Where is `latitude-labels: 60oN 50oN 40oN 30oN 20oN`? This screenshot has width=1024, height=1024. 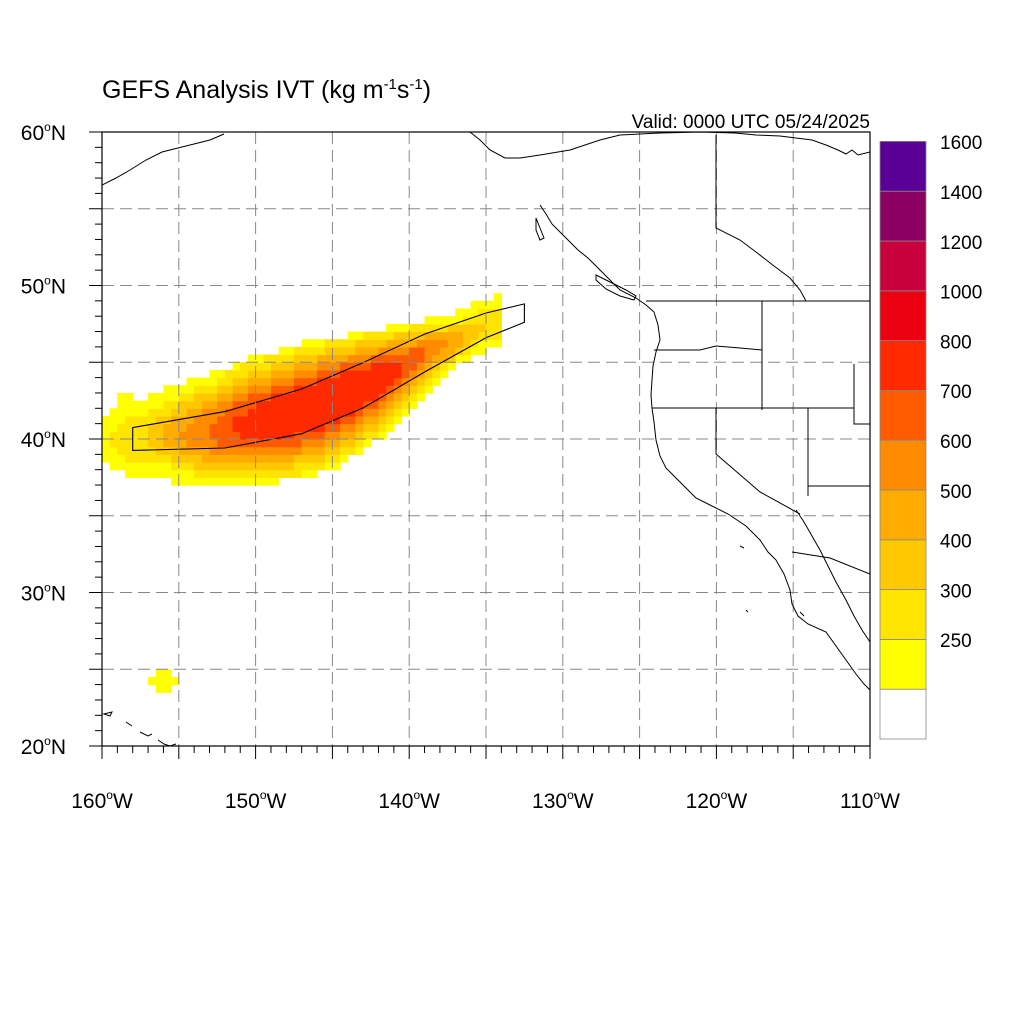 latitude-labels: 60oN 50oN 40oN 30oN 20oN is located at coordinates (43, 439).